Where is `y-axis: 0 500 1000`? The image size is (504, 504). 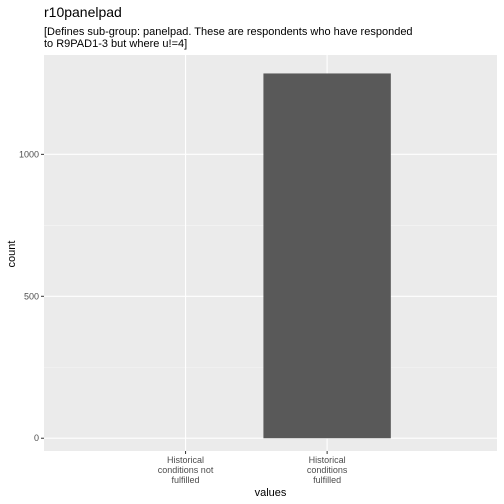
y-axis: 0 500 1000 is located at coordinates (31, 296).